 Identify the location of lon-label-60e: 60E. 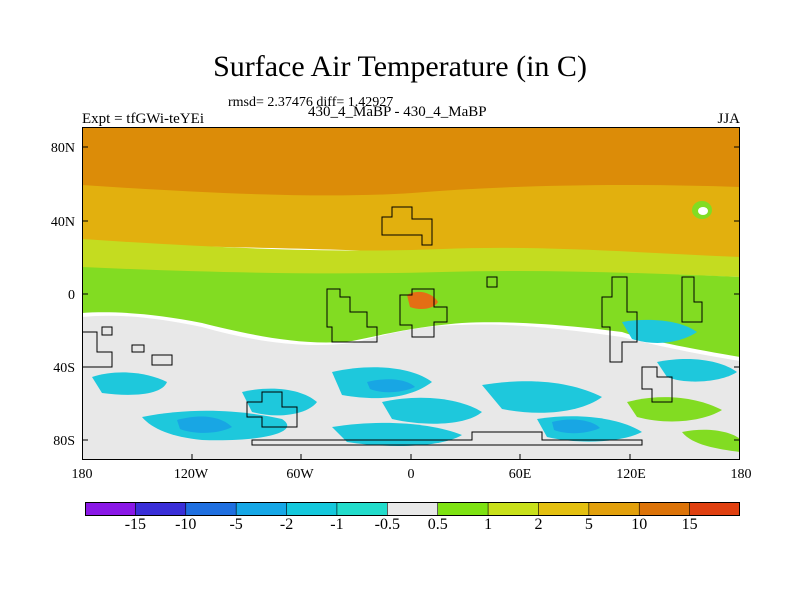
(520, 474).